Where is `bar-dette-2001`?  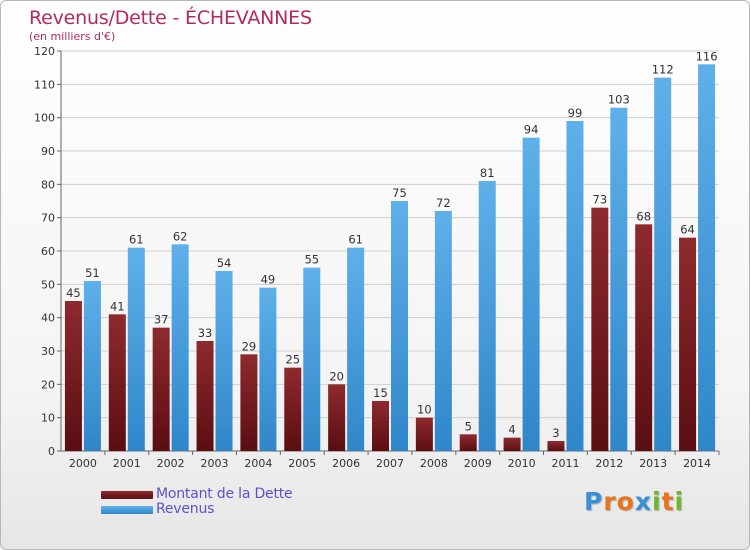
bar-dette-2001 is located at coordinates (117, 382).